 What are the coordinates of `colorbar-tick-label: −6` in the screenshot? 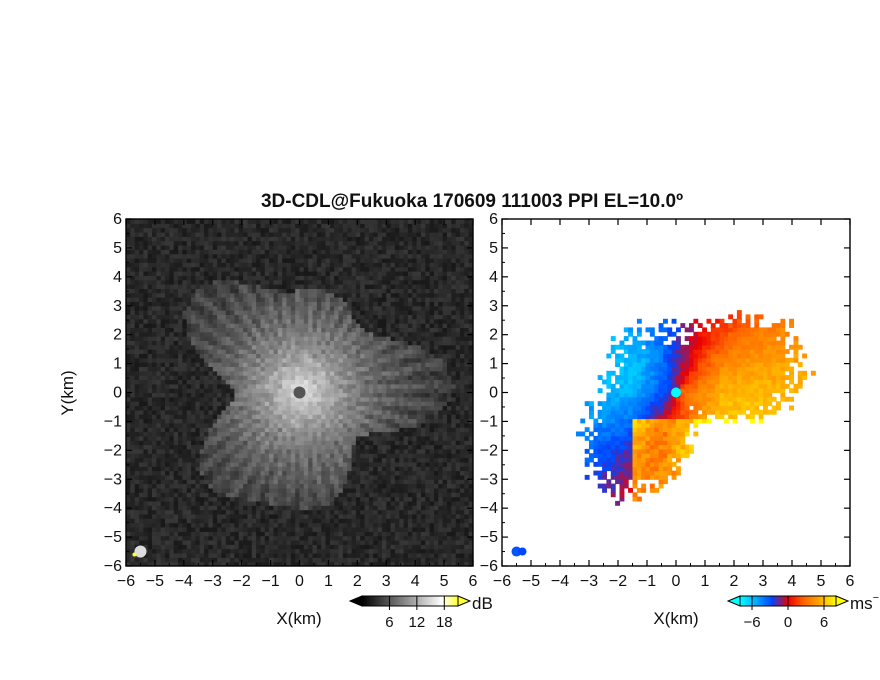 It's located at (751, 622).